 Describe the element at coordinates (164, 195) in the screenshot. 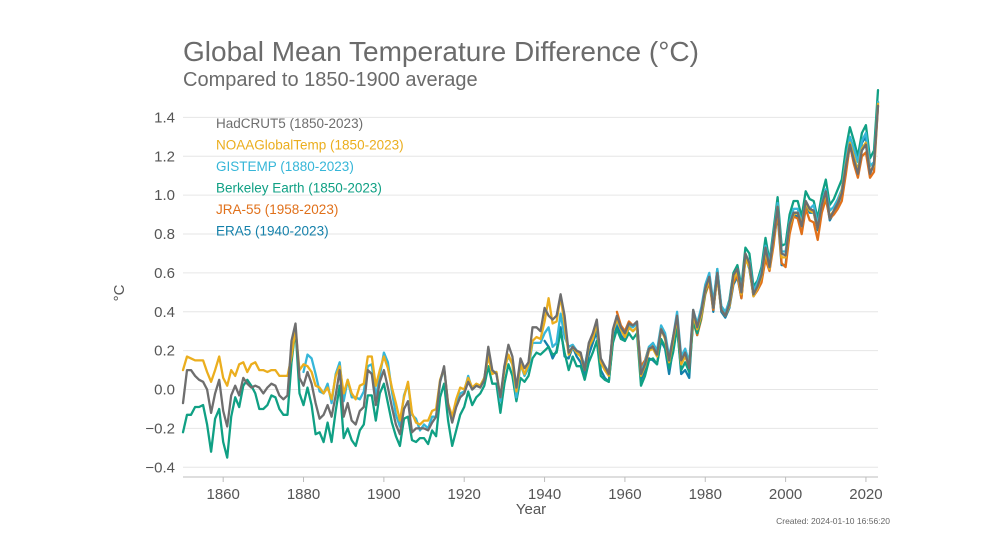

I see `y-tick-label: 1.0` at that location.